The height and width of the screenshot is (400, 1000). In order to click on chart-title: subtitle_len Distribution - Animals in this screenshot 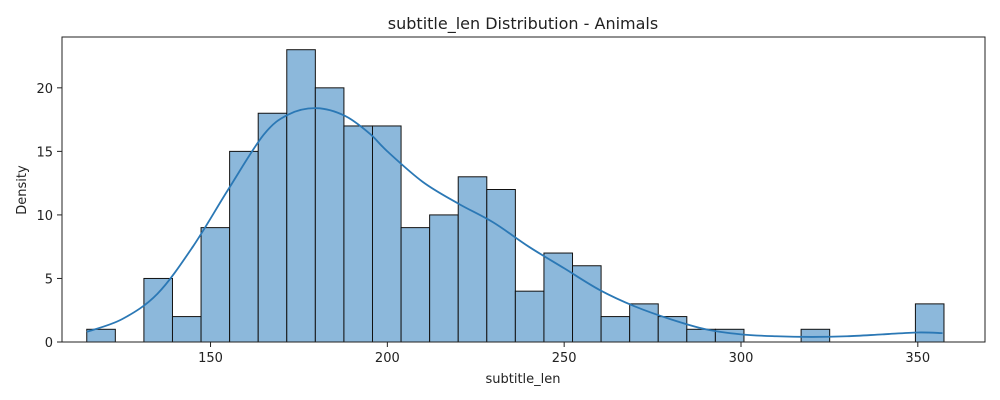, I will do `click(523, 24)`.